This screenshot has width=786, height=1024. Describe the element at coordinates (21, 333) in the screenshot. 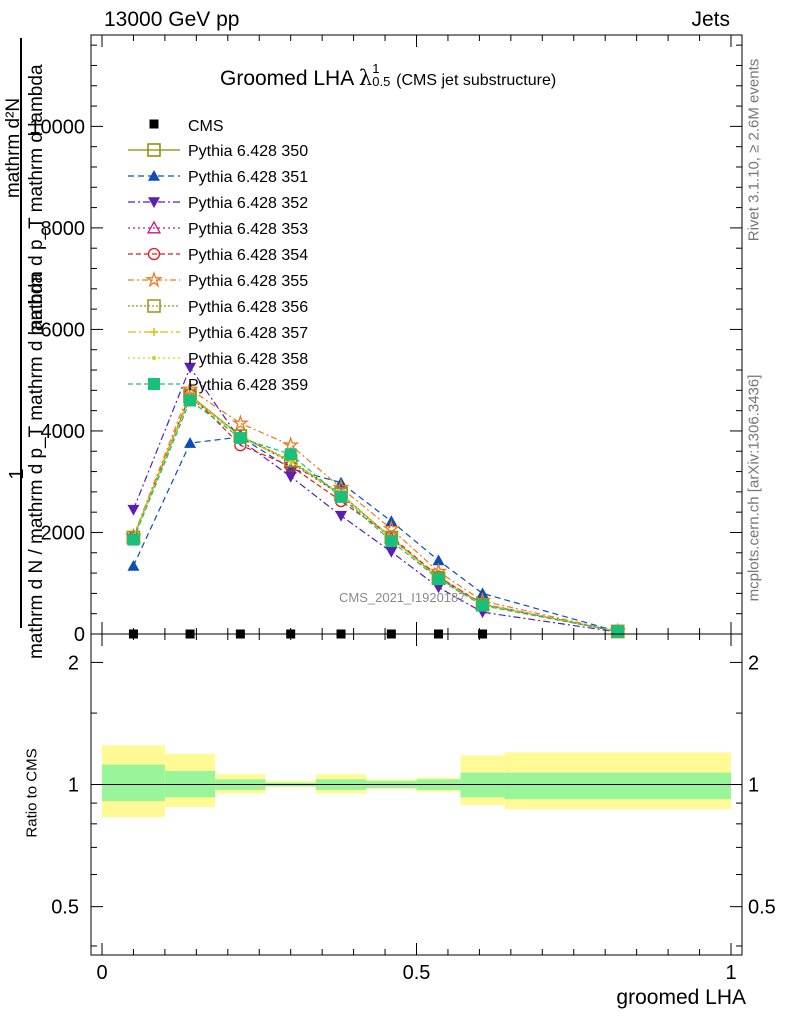

I see `ylabel-fraction-bar` at that location.